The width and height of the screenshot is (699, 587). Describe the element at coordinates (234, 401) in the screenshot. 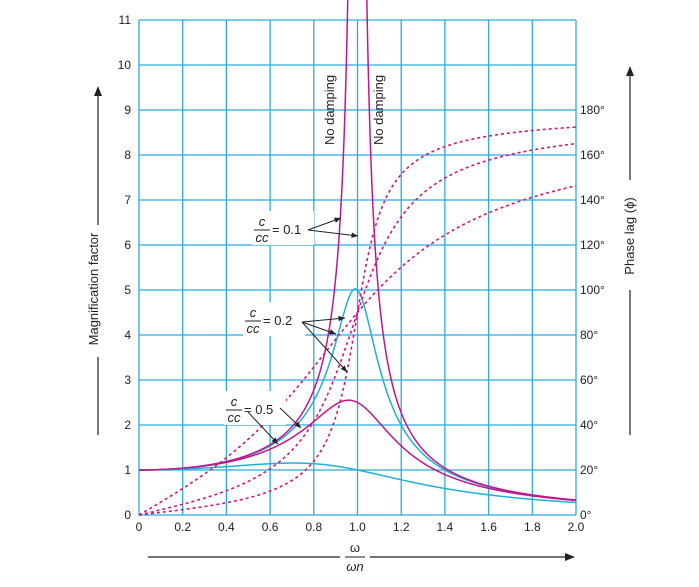

I see `ratio-label-0-5-numerator: c` at that location.